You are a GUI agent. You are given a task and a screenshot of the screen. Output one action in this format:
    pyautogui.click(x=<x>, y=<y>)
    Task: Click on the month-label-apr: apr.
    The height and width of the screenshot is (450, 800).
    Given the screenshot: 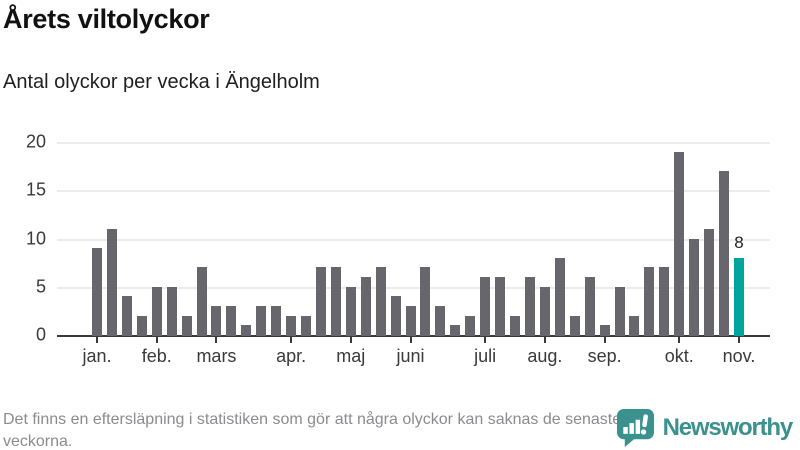 What is the action you would take?
    pyautogui.click(x=291, y=356)
    